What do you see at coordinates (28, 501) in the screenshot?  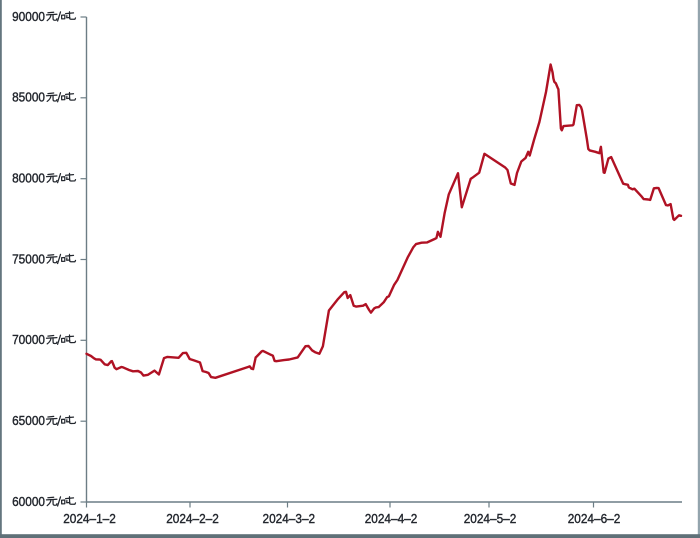 I see `svg-text: 60000` at bounding box center [28, 501].